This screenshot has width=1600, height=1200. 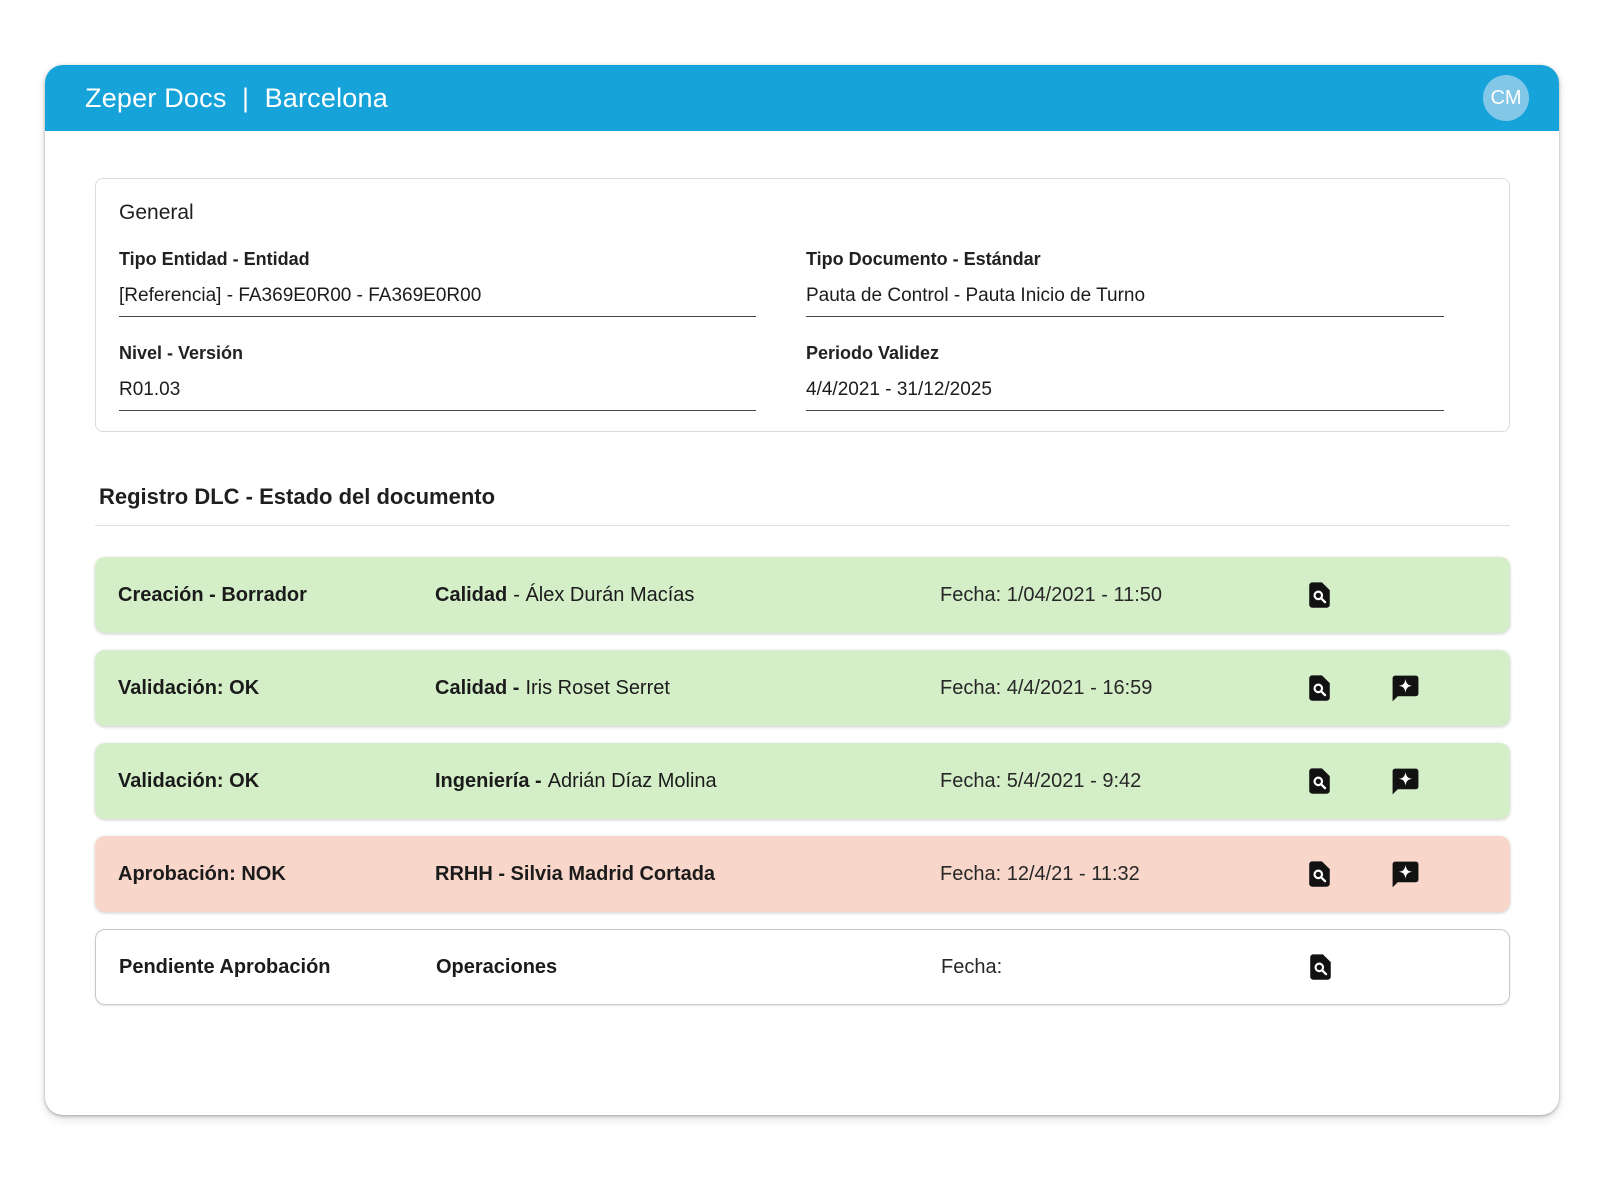 What do you see at coordinates (1506, 98) in the screenshot?
I see `user-avatar: CM` at bounding box center [1506, 98].